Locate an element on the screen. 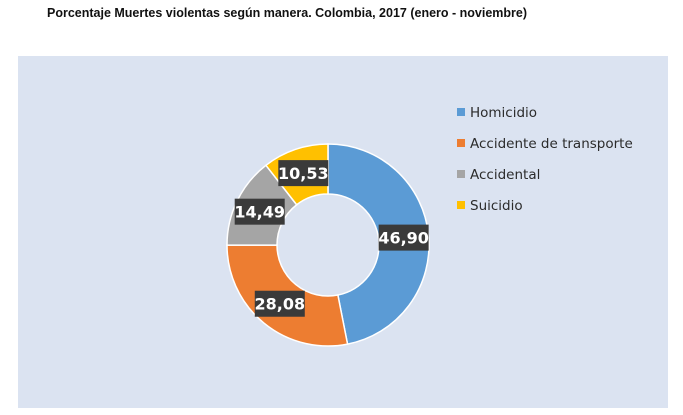 Image resolution: width=683 pixels, height=415 pixels. data-label-text: 28,08 is located at coordinates (279, 304).